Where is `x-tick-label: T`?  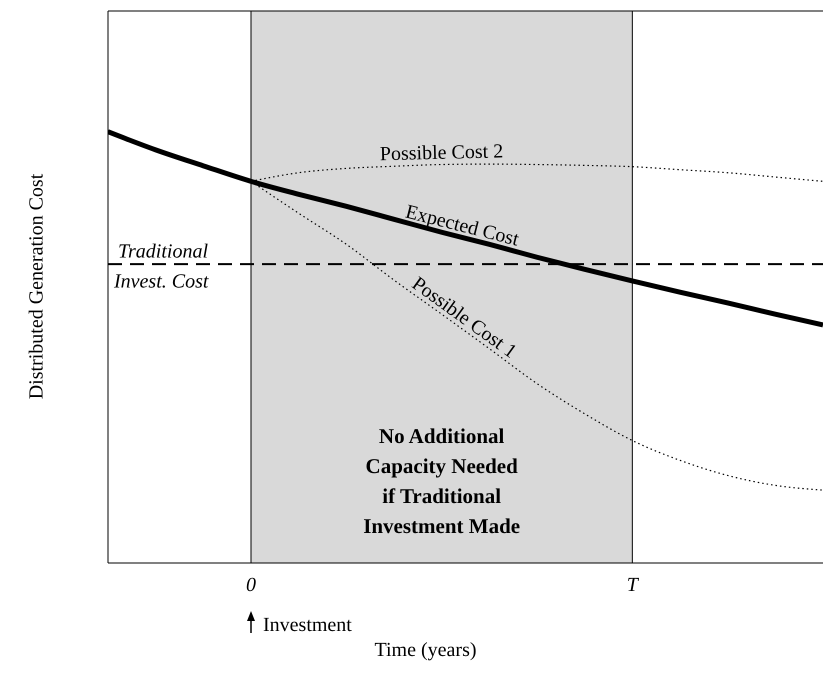 x-tick-label: T is located at coordinates (633, 585).